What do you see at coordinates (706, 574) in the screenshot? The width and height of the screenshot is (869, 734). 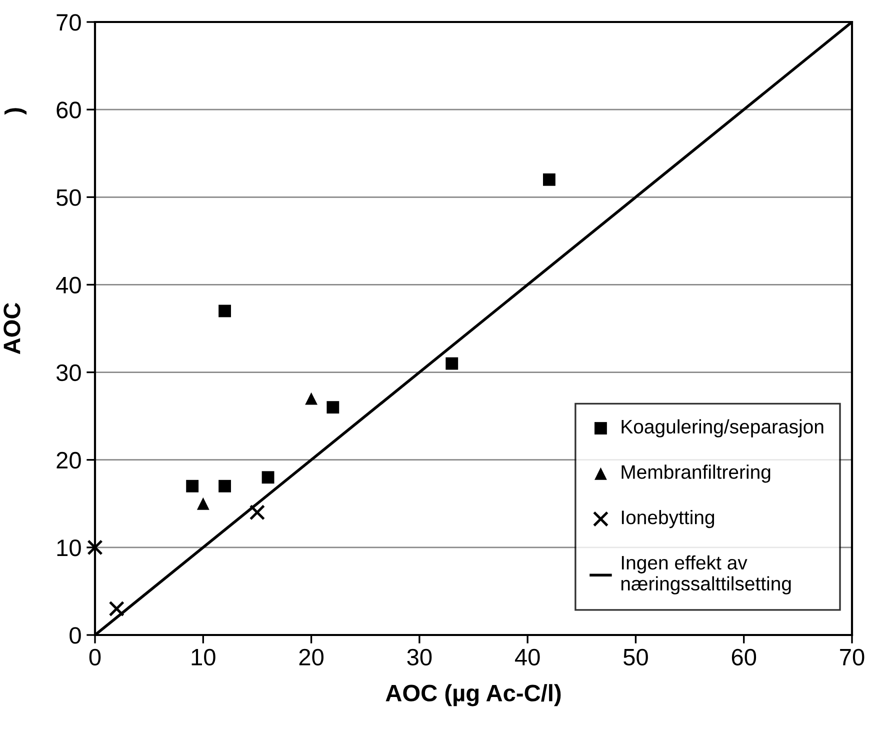 I see `legend-label: Ingen effekt av næringssalttilsetting` at bounding box center [706, 574].